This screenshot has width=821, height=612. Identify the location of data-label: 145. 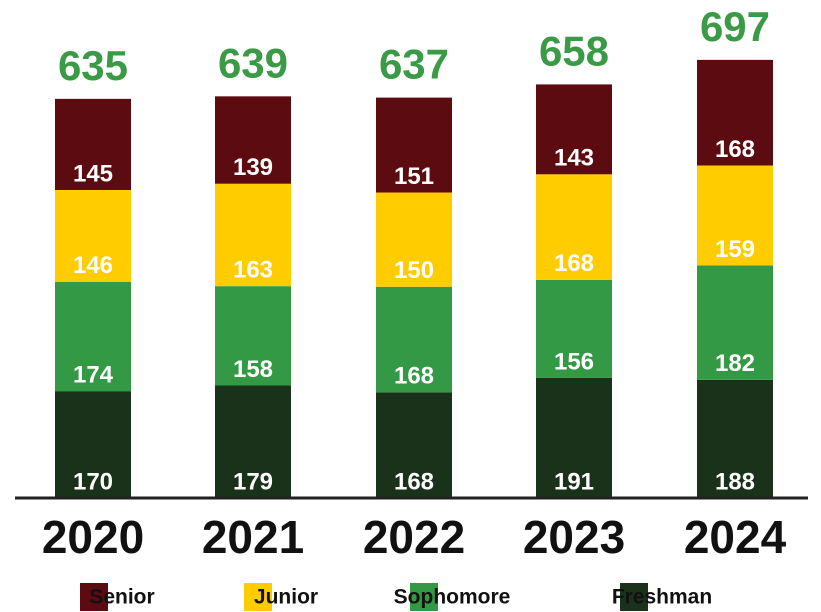
(93, 173).